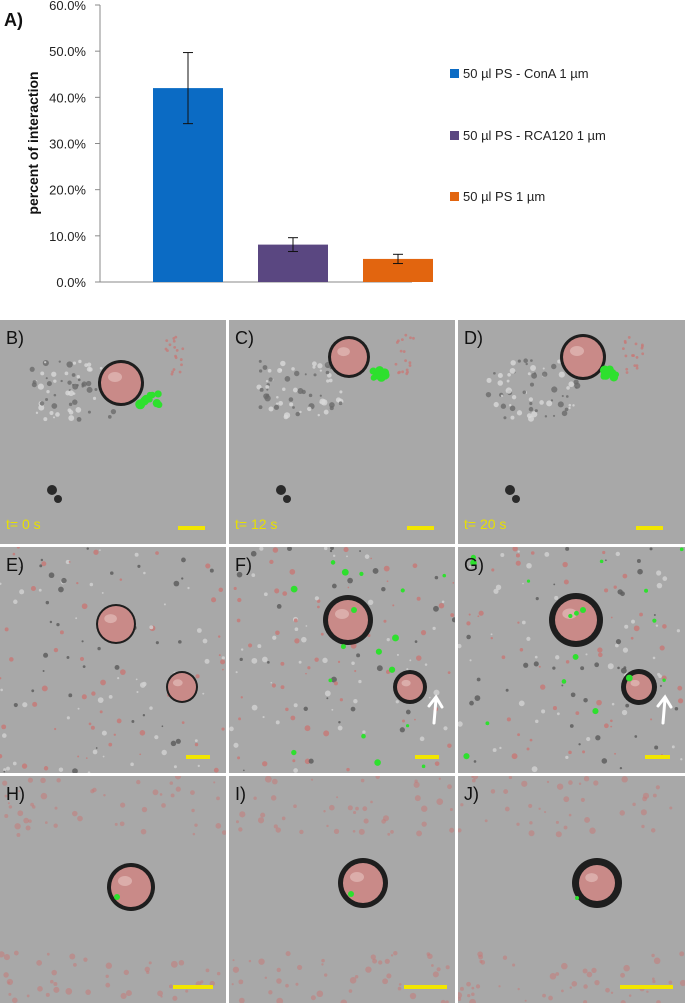 This screenshot has width=685, height=1003. Describe the element at coordinates (67, 6) in the screenshot. I see `y-tick-label: 60.0%` at that location.